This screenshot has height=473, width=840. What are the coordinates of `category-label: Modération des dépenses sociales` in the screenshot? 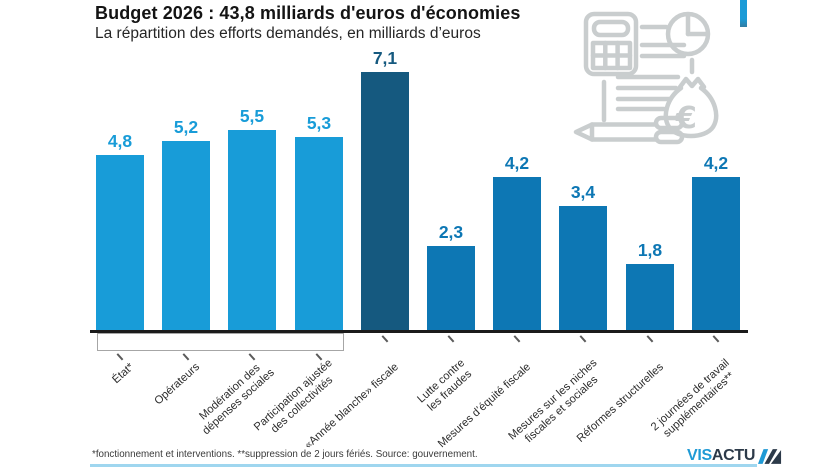 It's located at (237, 399).